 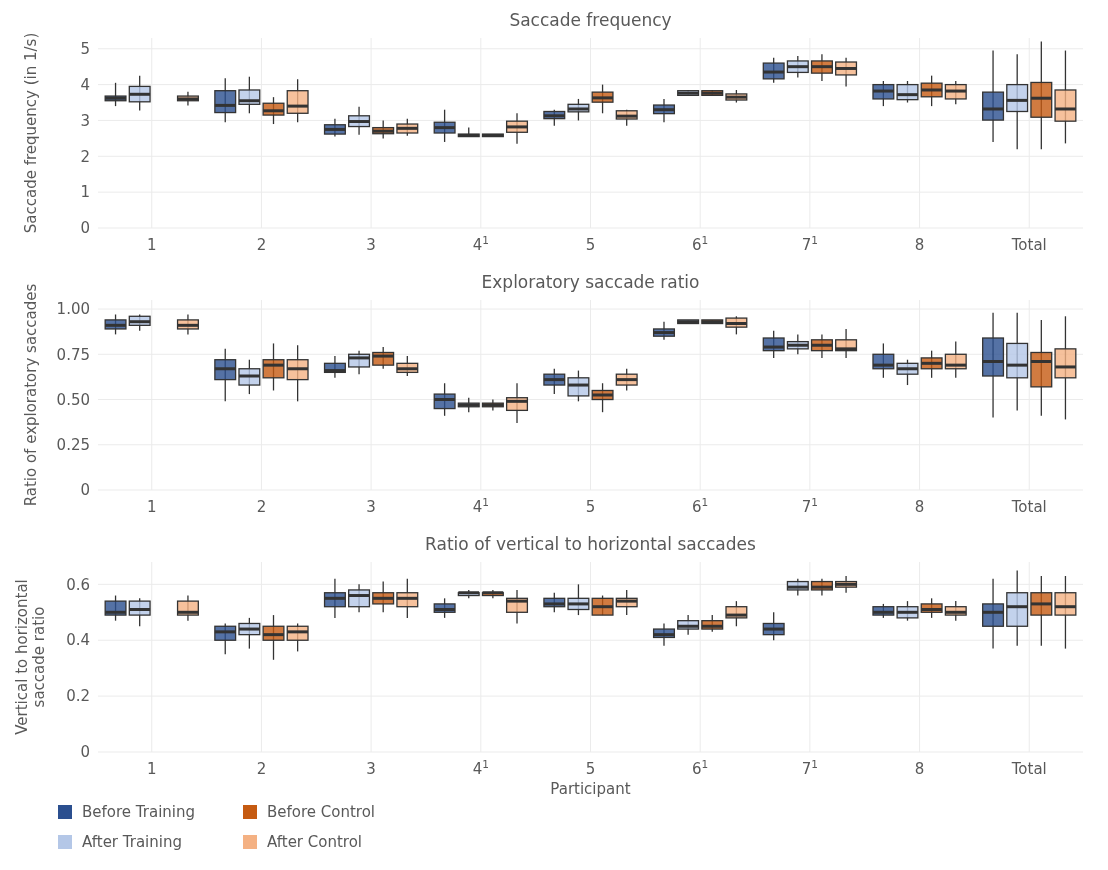 What do you see at coordinates (315, 842) in the screenshot?
I see `legend-label: After Control` at bounding box center [315, 842].